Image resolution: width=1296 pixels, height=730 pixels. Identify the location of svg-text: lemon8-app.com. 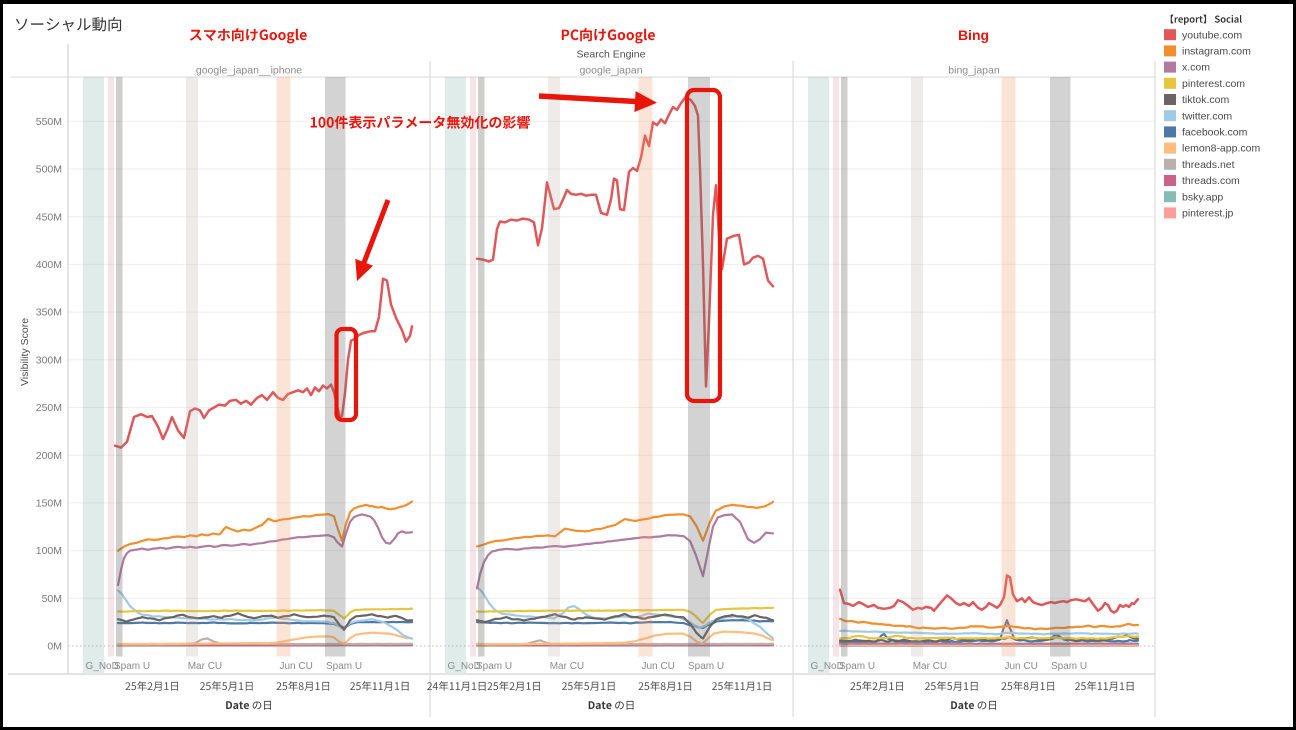
(1221, 149).